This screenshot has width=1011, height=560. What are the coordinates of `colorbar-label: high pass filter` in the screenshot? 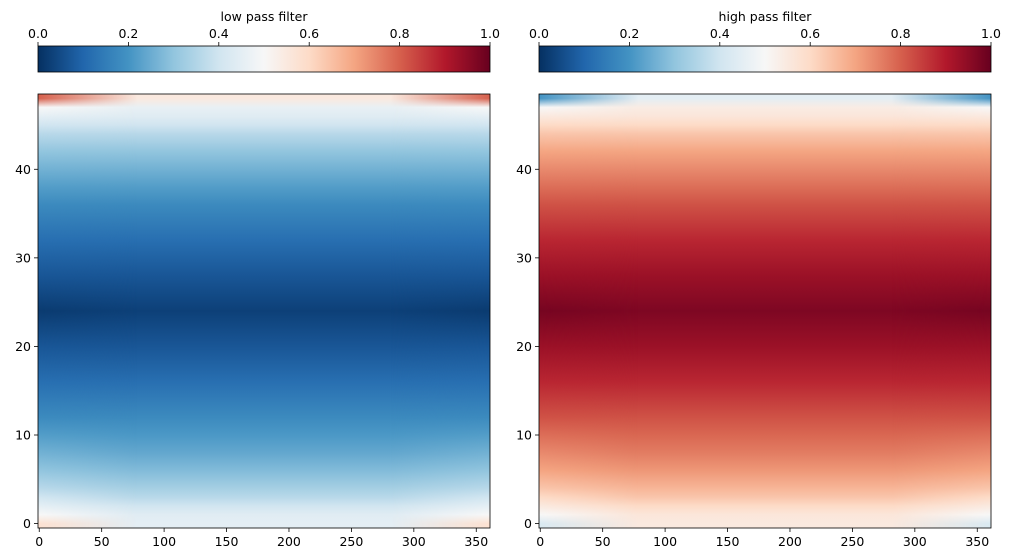 It's located at (766, 16).